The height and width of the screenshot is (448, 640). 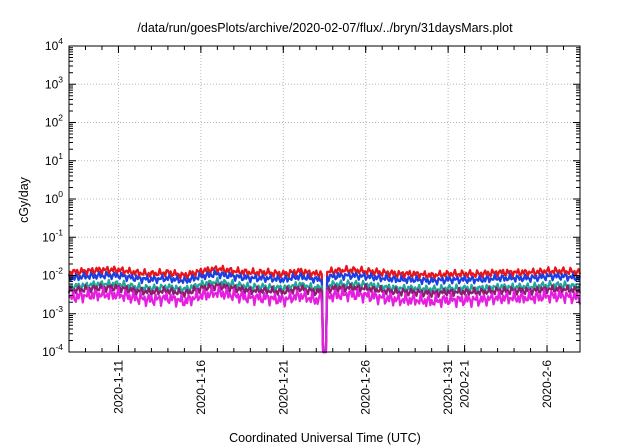 What do you see at coordinates (448, 387) in the screenshot?
I see `x-tick-label: 2020-1-31` at bounding box center [448, 387].